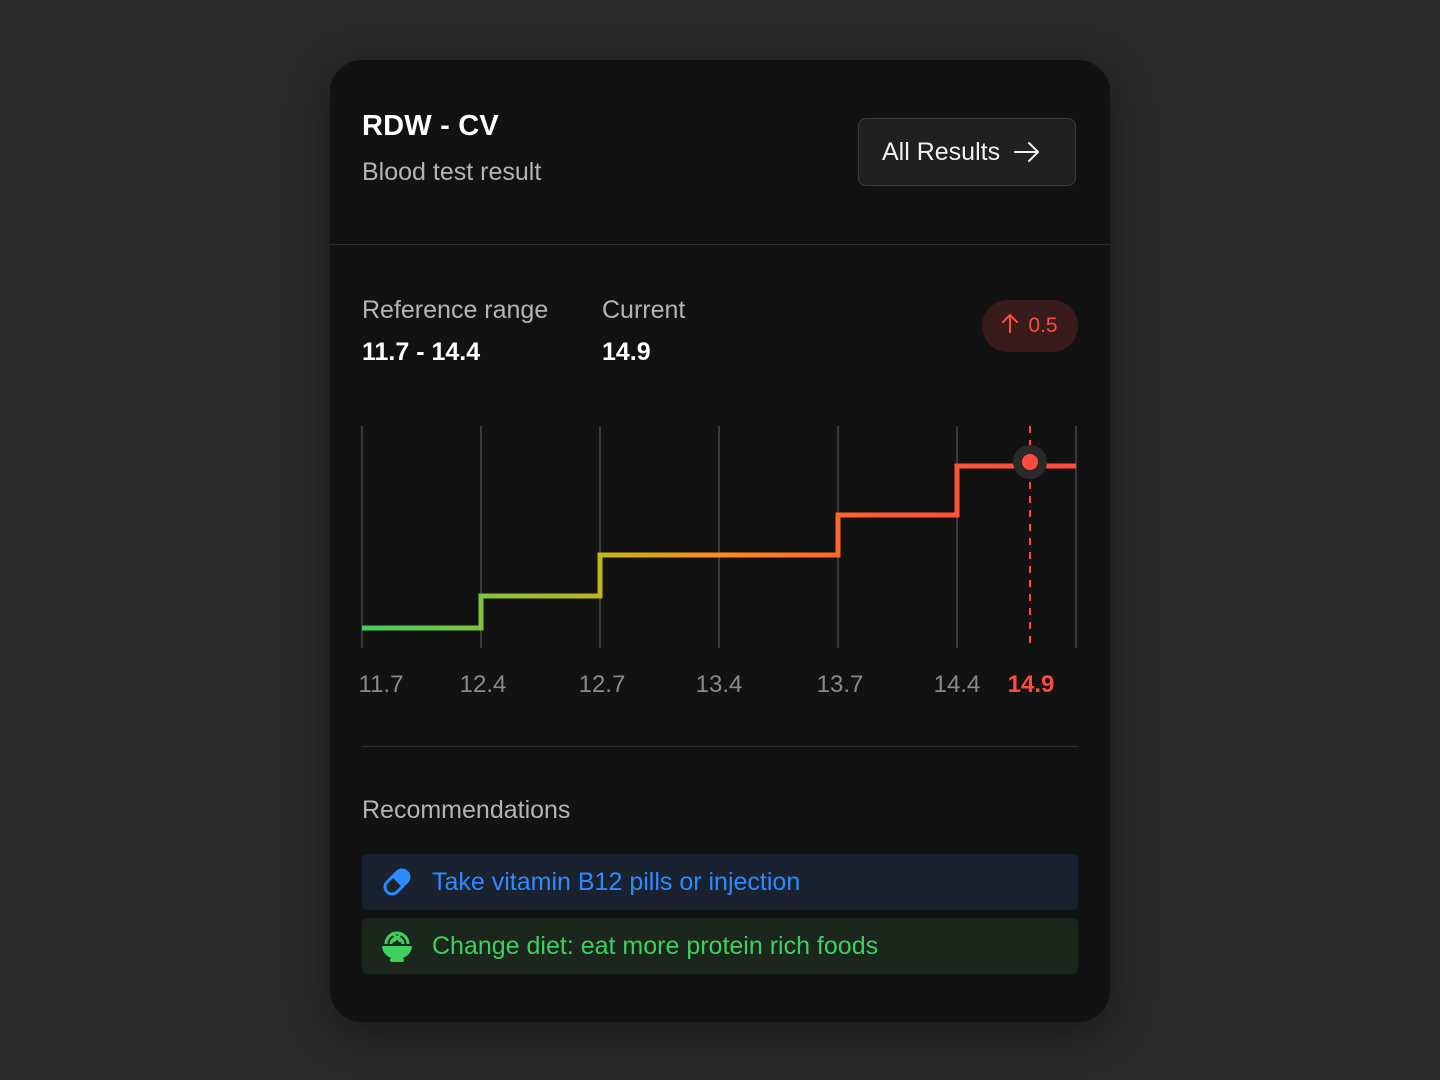  I want to click on step-chart: 11.7 12.4 12.7 13.4 13.7 14.4 14.9, so click(718, 562).